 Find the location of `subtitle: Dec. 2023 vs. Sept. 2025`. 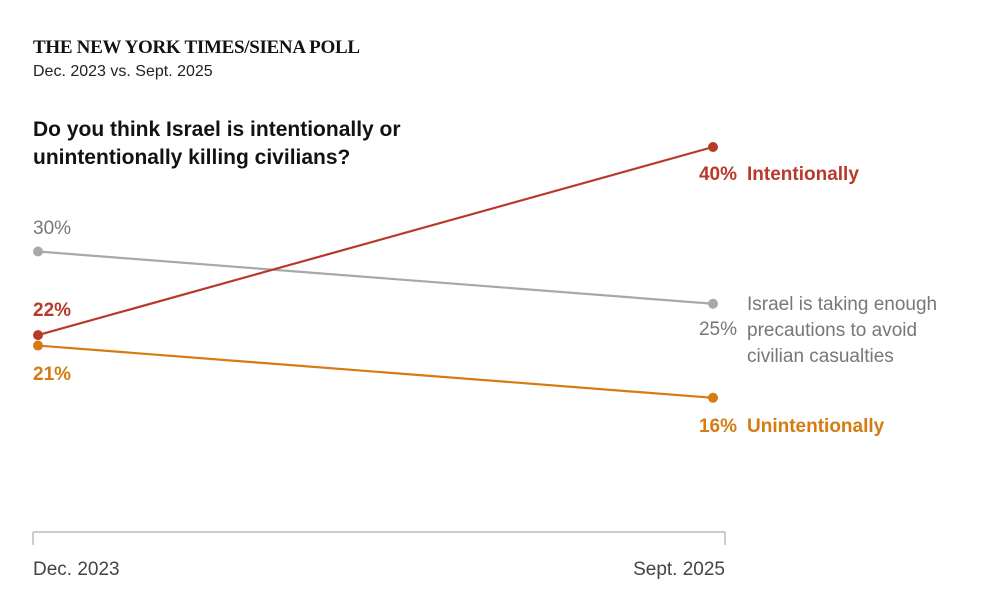

subtitle: Dec. 2023 vs. Sept. 2025 is located at coordinates (123, 71).